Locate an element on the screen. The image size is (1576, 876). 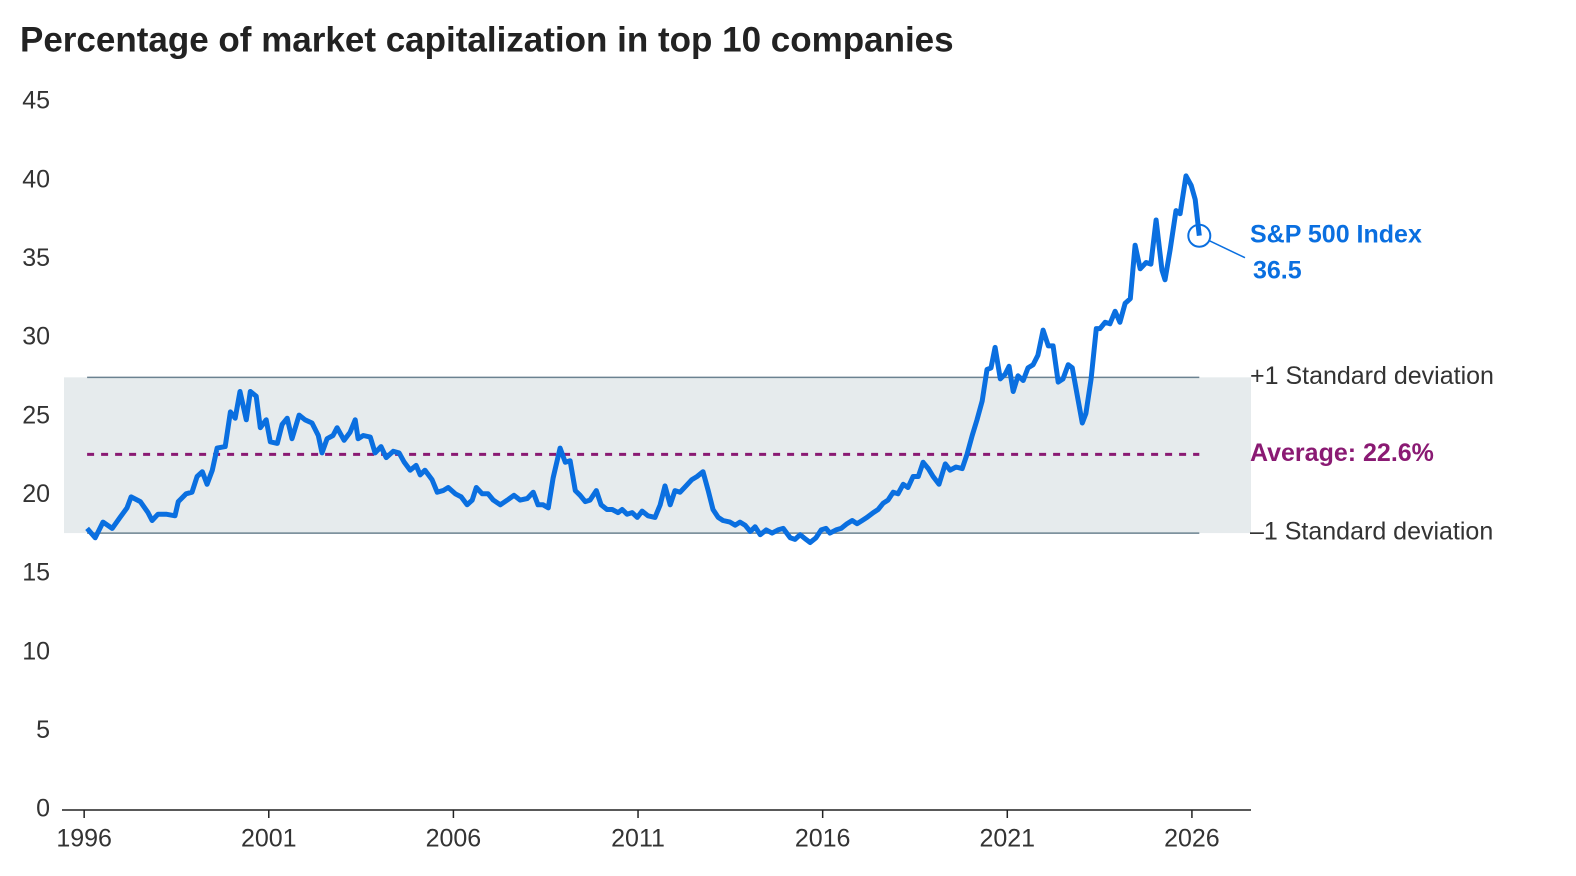
y-tick-label: 35 is located at coordinates (36, 258).